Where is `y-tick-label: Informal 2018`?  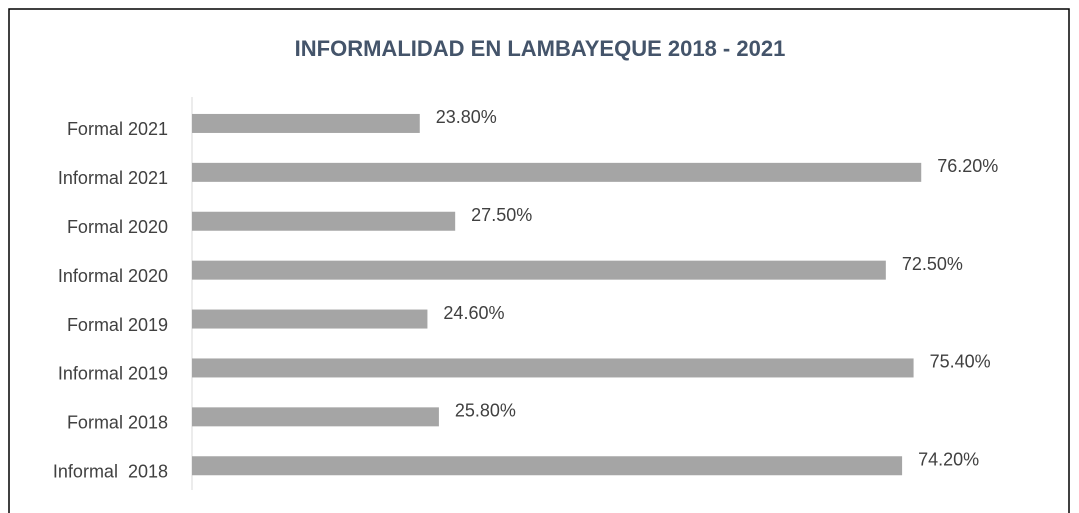
y-tick-label: Informal 2018 is located at coordinates (110, 472).